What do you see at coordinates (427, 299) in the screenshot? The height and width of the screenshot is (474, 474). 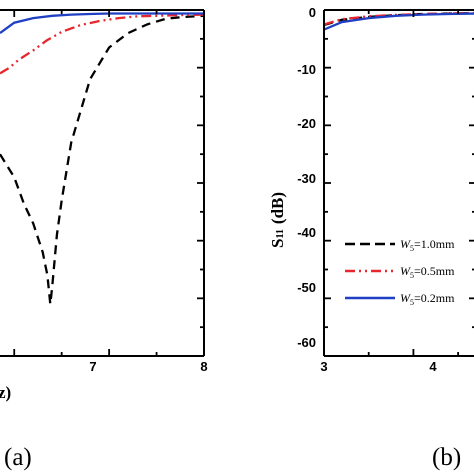 I see `legend-entry-w5-0-2mm: W5=0.2mm` at bounding box center [427, 299].